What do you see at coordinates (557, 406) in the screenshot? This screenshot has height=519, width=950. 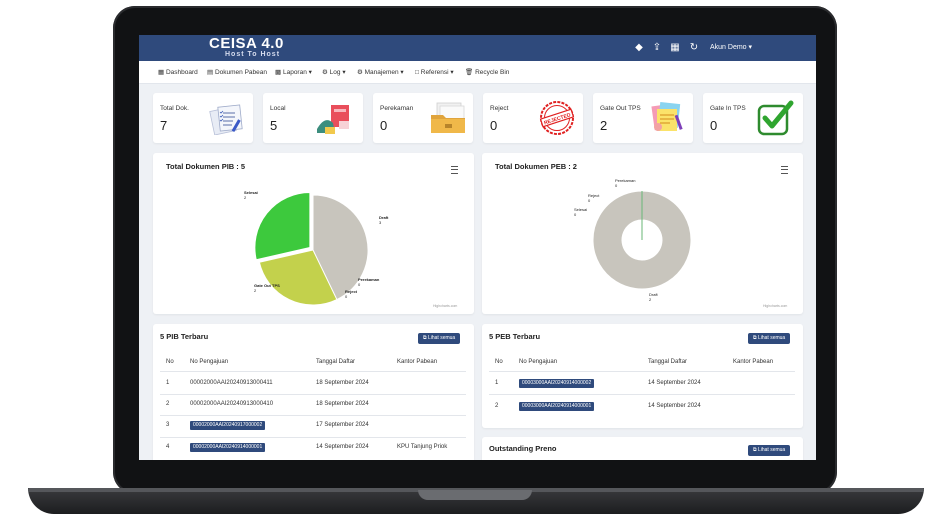 I see `row-pengajuan-tag: 00003000AAI20240914000001` at bounding box center [557, 406].